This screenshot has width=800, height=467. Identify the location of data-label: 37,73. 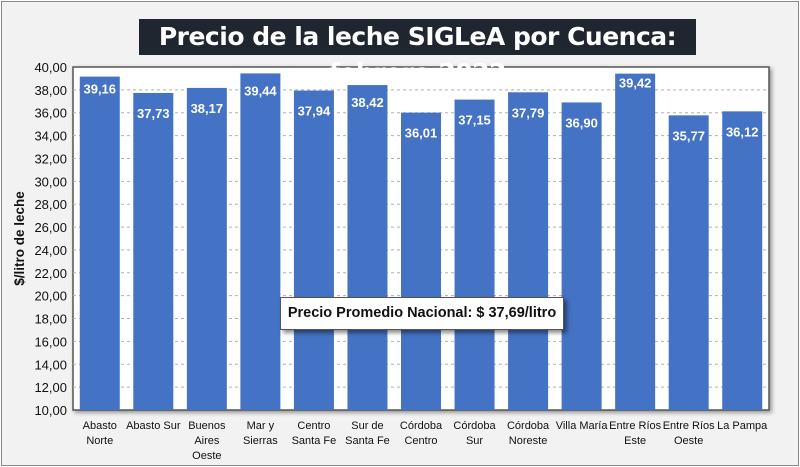
(153, 113).